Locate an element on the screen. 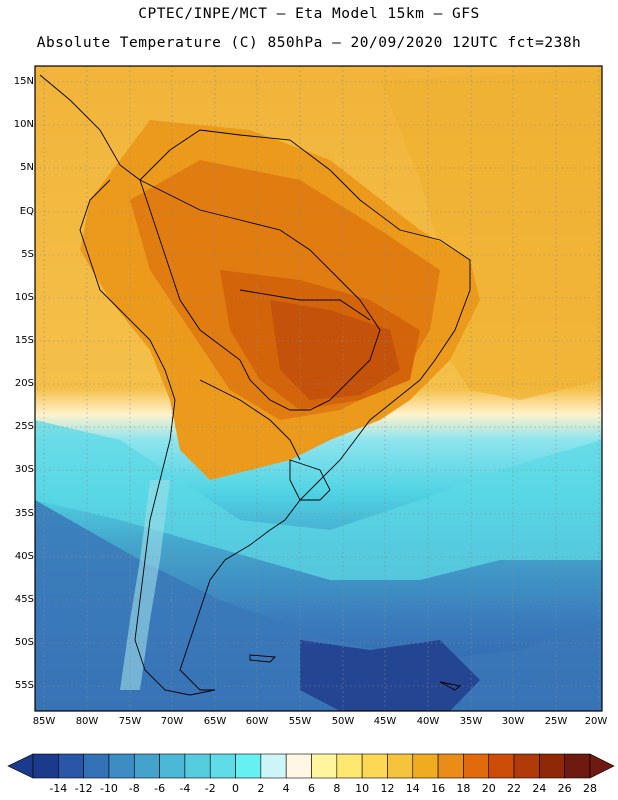 The width and height of the screenshot is (618, 800). lat-label: 45S is located at coordinates (24, 599).